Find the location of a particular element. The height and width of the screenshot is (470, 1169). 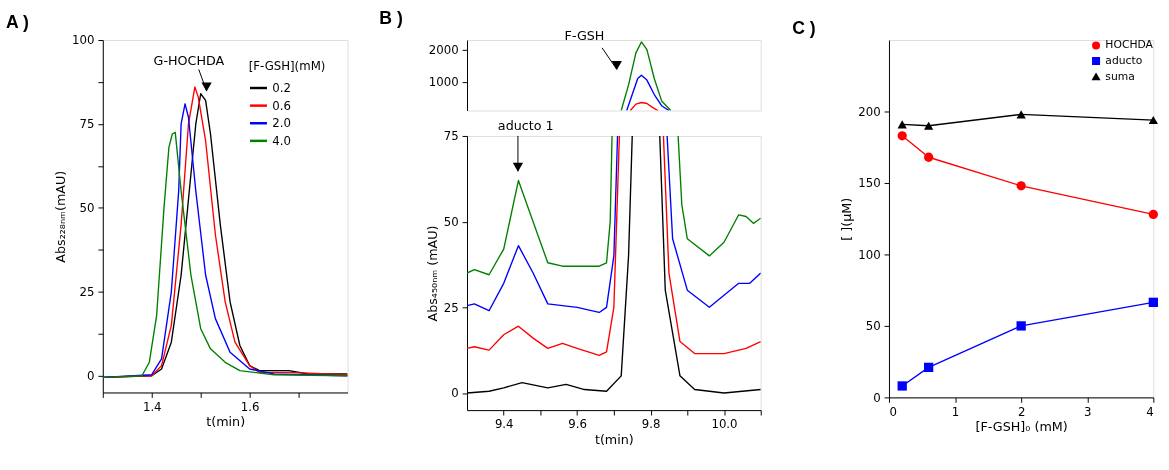

x-tick-label: 3 is located at coordinates (1088, 411).